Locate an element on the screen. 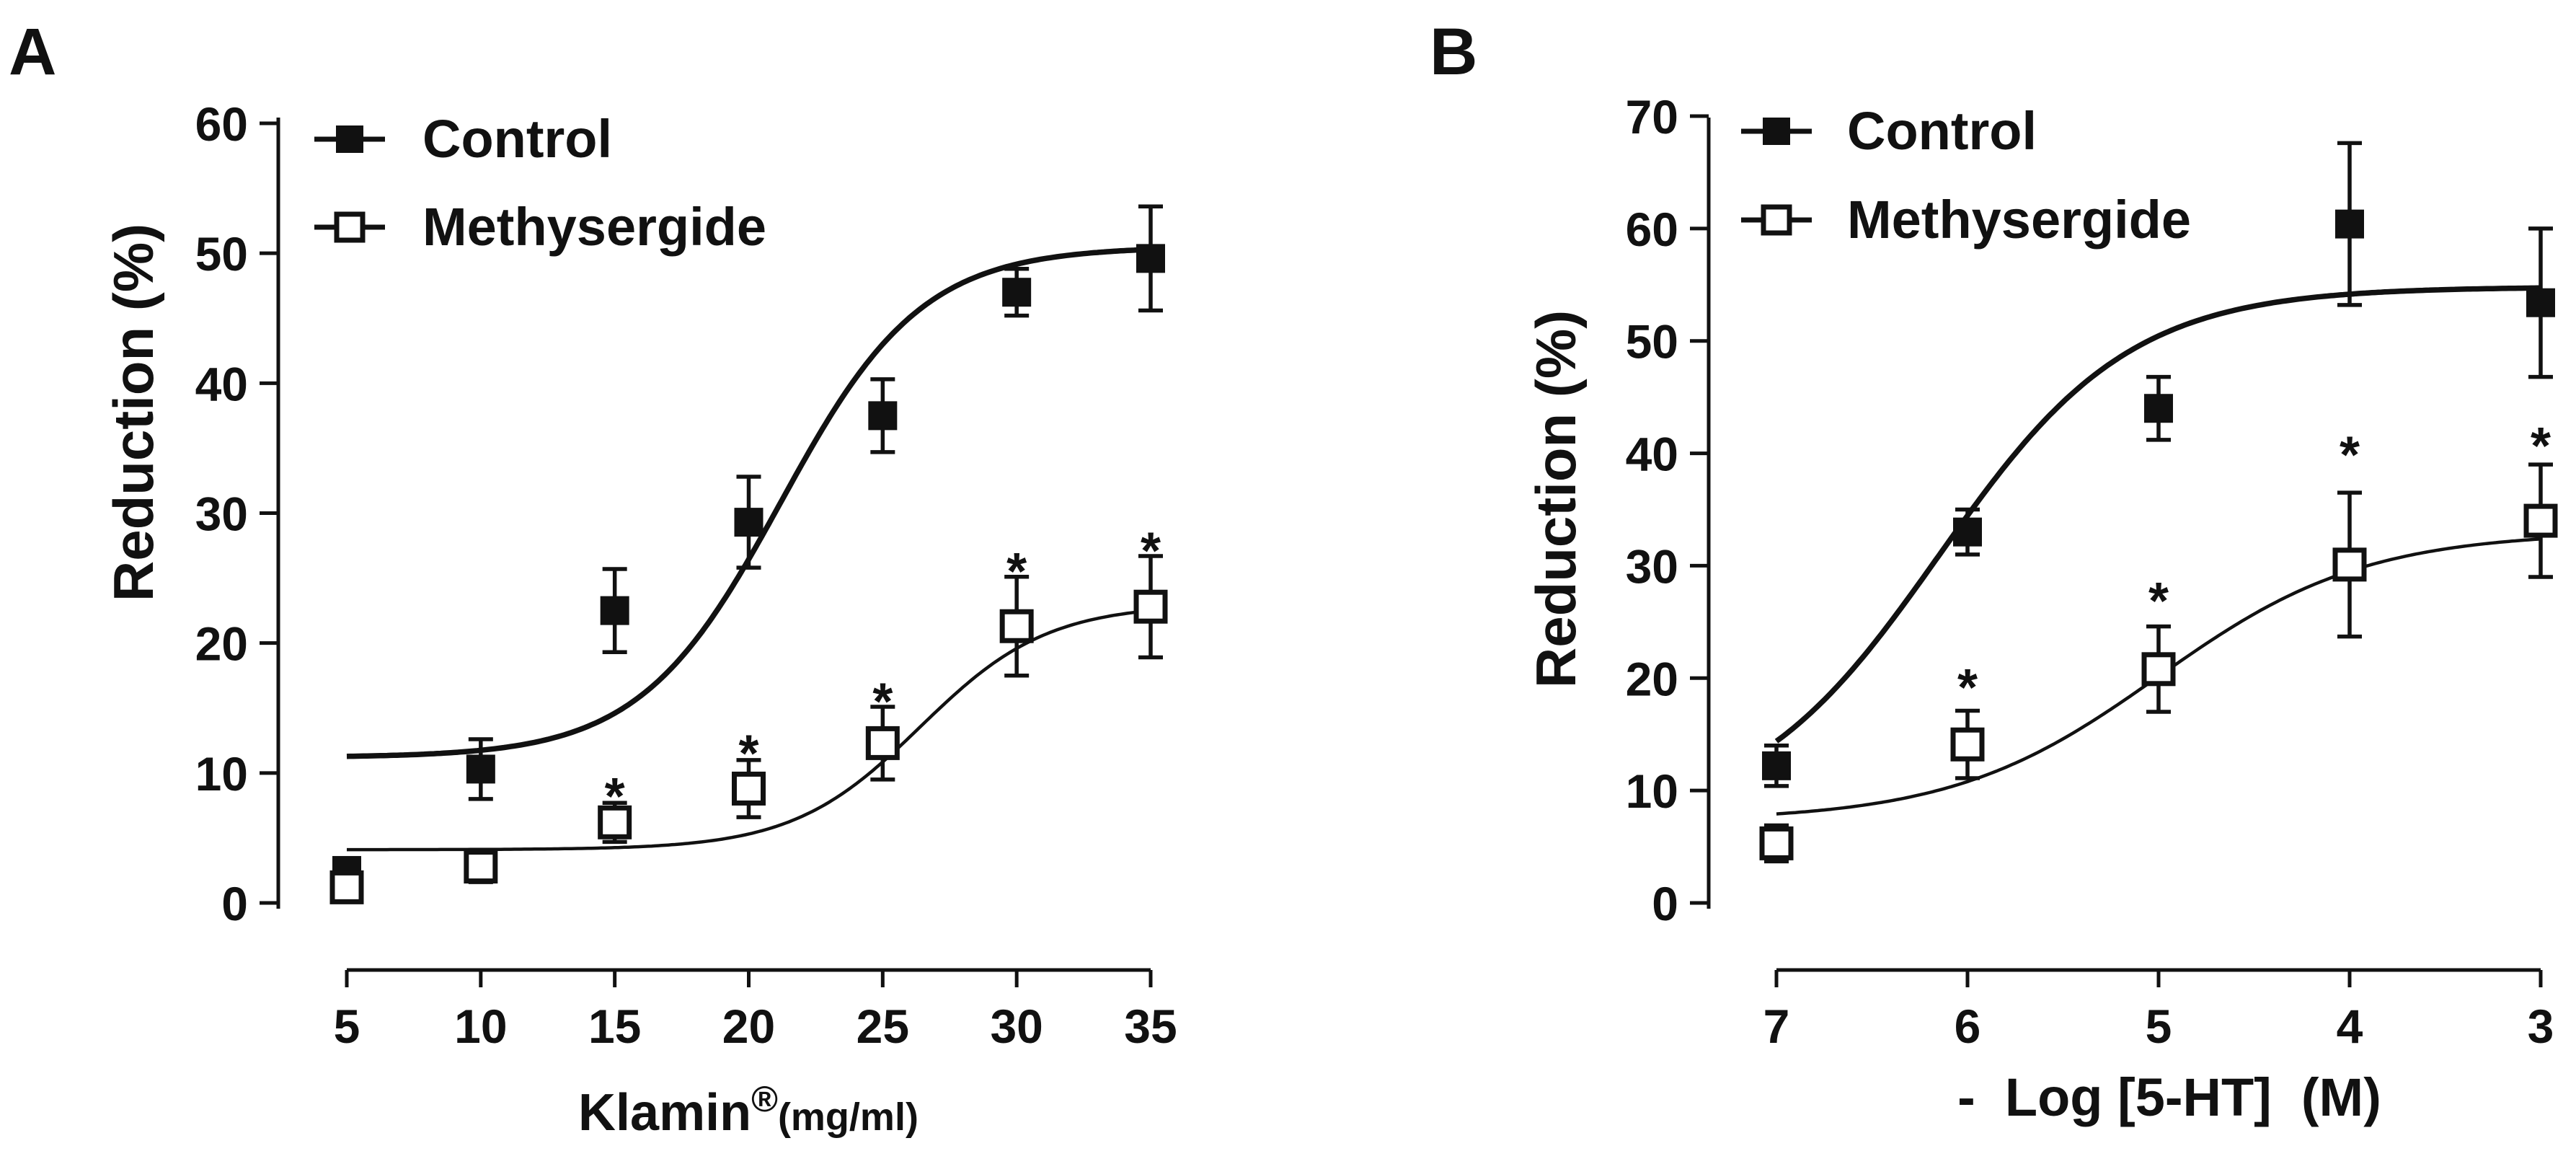  filled-square-marker-icon is located at coordinates (1776, 131).